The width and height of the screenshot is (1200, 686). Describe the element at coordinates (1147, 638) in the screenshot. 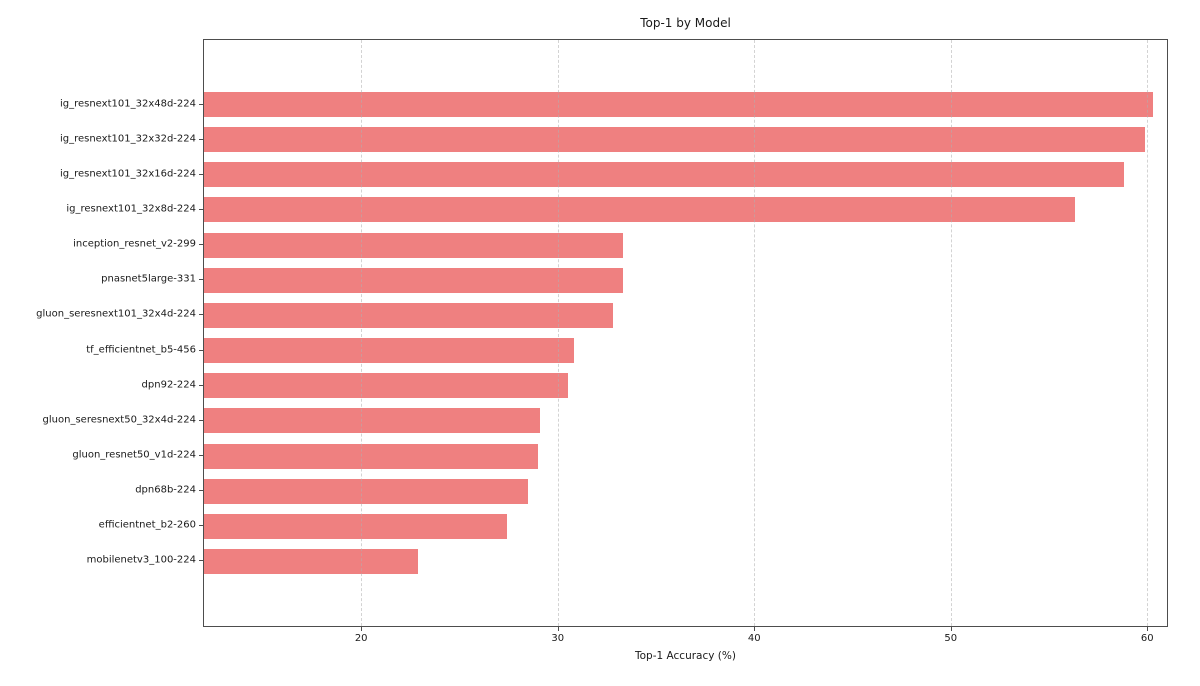

I see `x-tick-label: 60` at that location.